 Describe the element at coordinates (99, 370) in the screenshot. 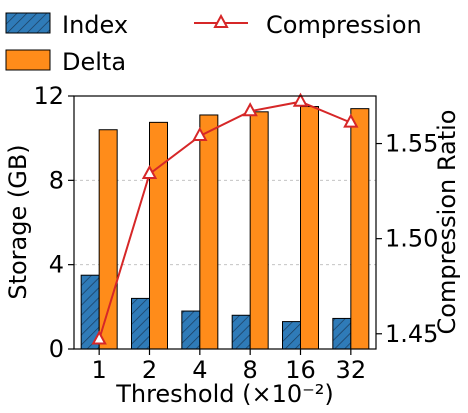

I see `x-tick-label: 1` at that location.